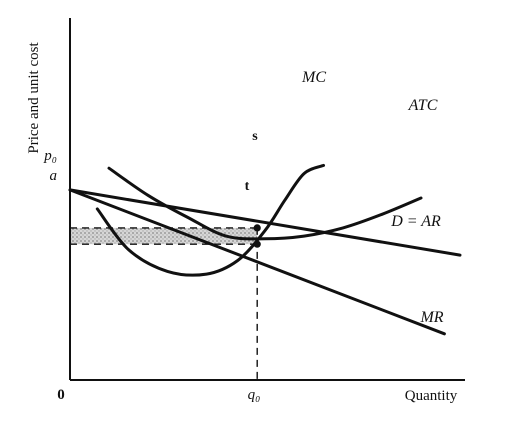  Describe the element at coordinates (254, 395) in the screenshot. I see `tick-label-q0: q₀` at that location.